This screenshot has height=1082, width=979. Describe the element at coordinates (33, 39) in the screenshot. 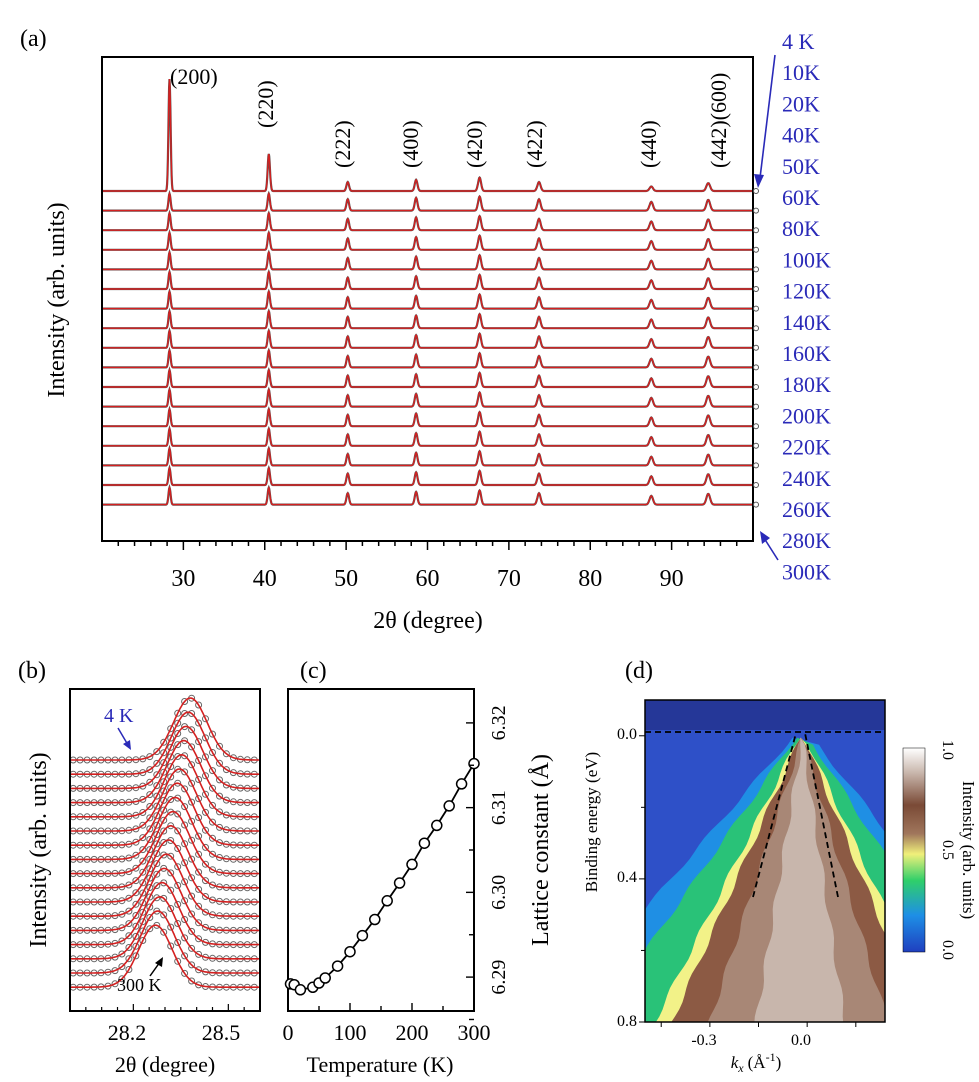

I see `panel-label-a: (a)` at that location.